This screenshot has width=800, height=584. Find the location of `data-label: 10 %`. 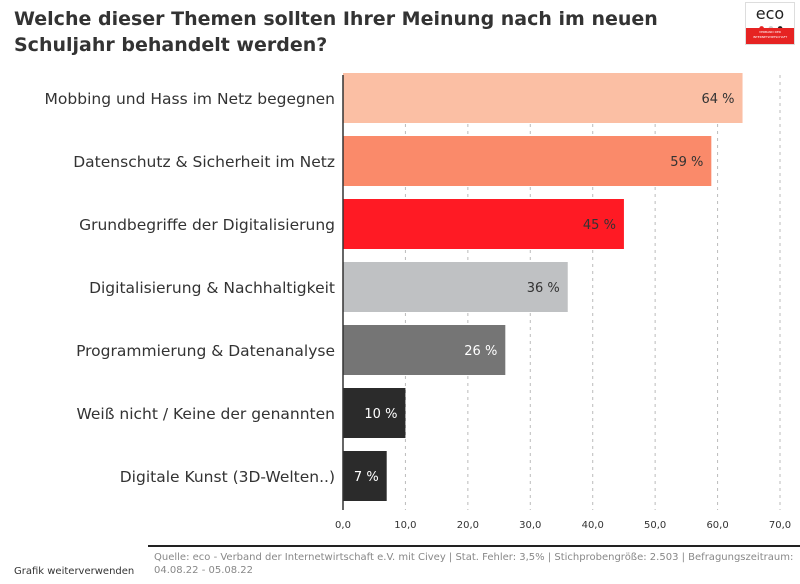

data-label: 10 % is located at coordinates (380, 414).